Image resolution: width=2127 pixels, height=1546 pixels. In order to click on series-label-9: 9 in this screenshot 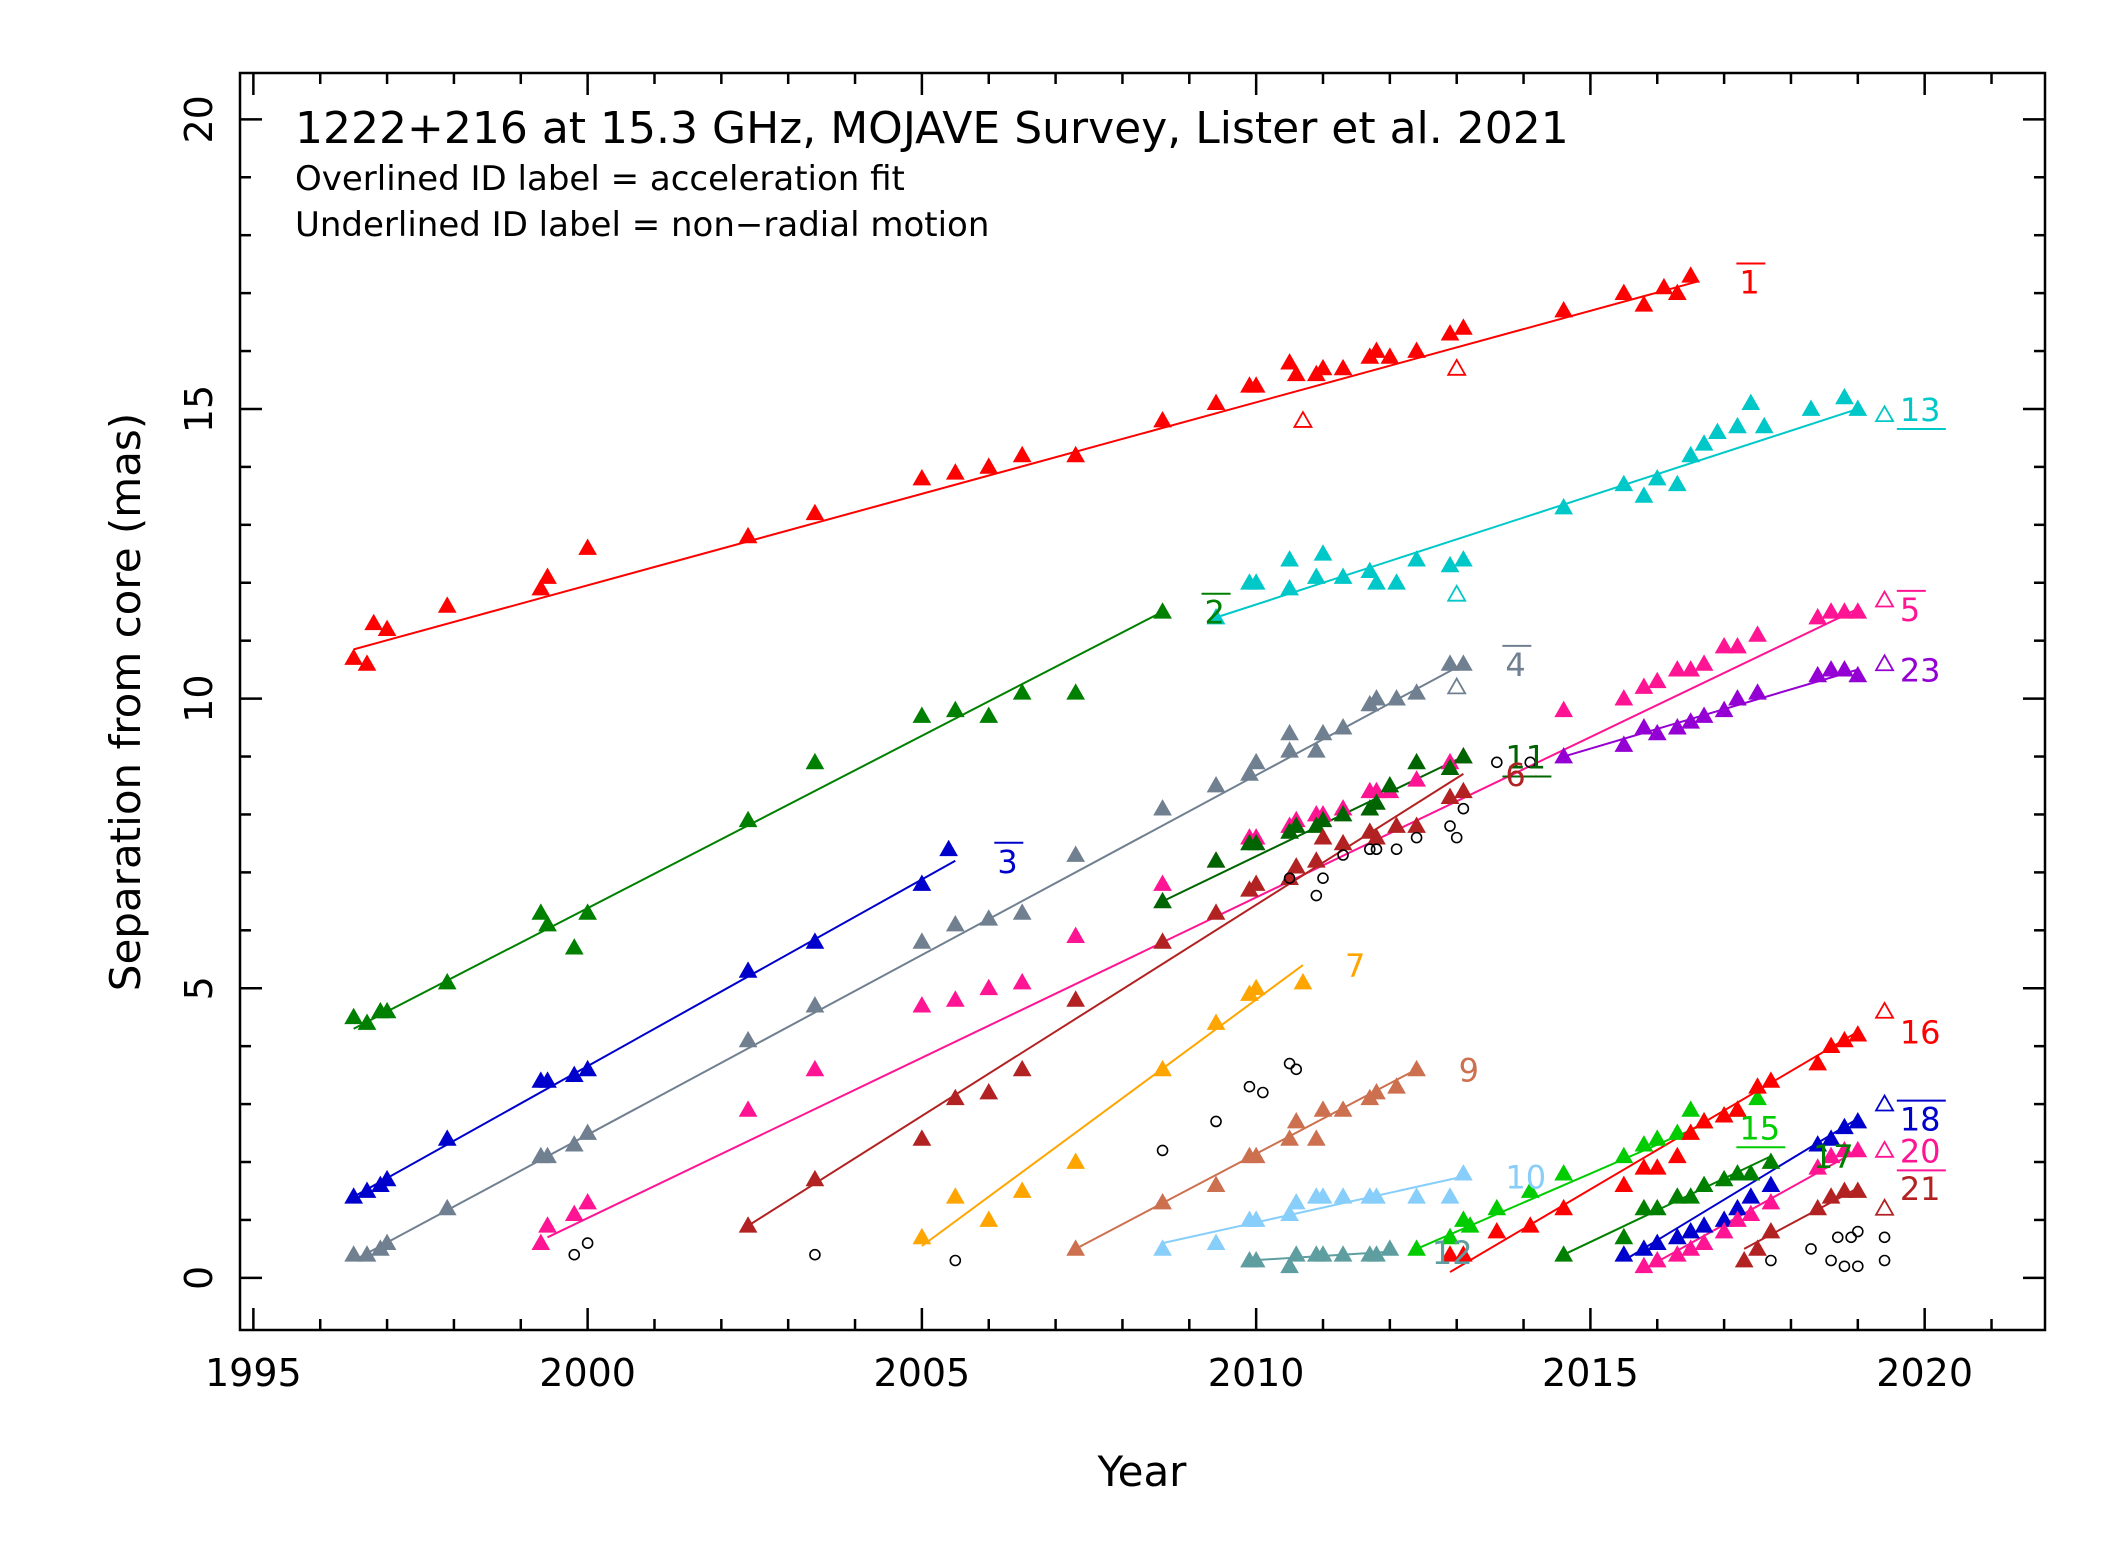, I will do `click(1469, 1070)`.